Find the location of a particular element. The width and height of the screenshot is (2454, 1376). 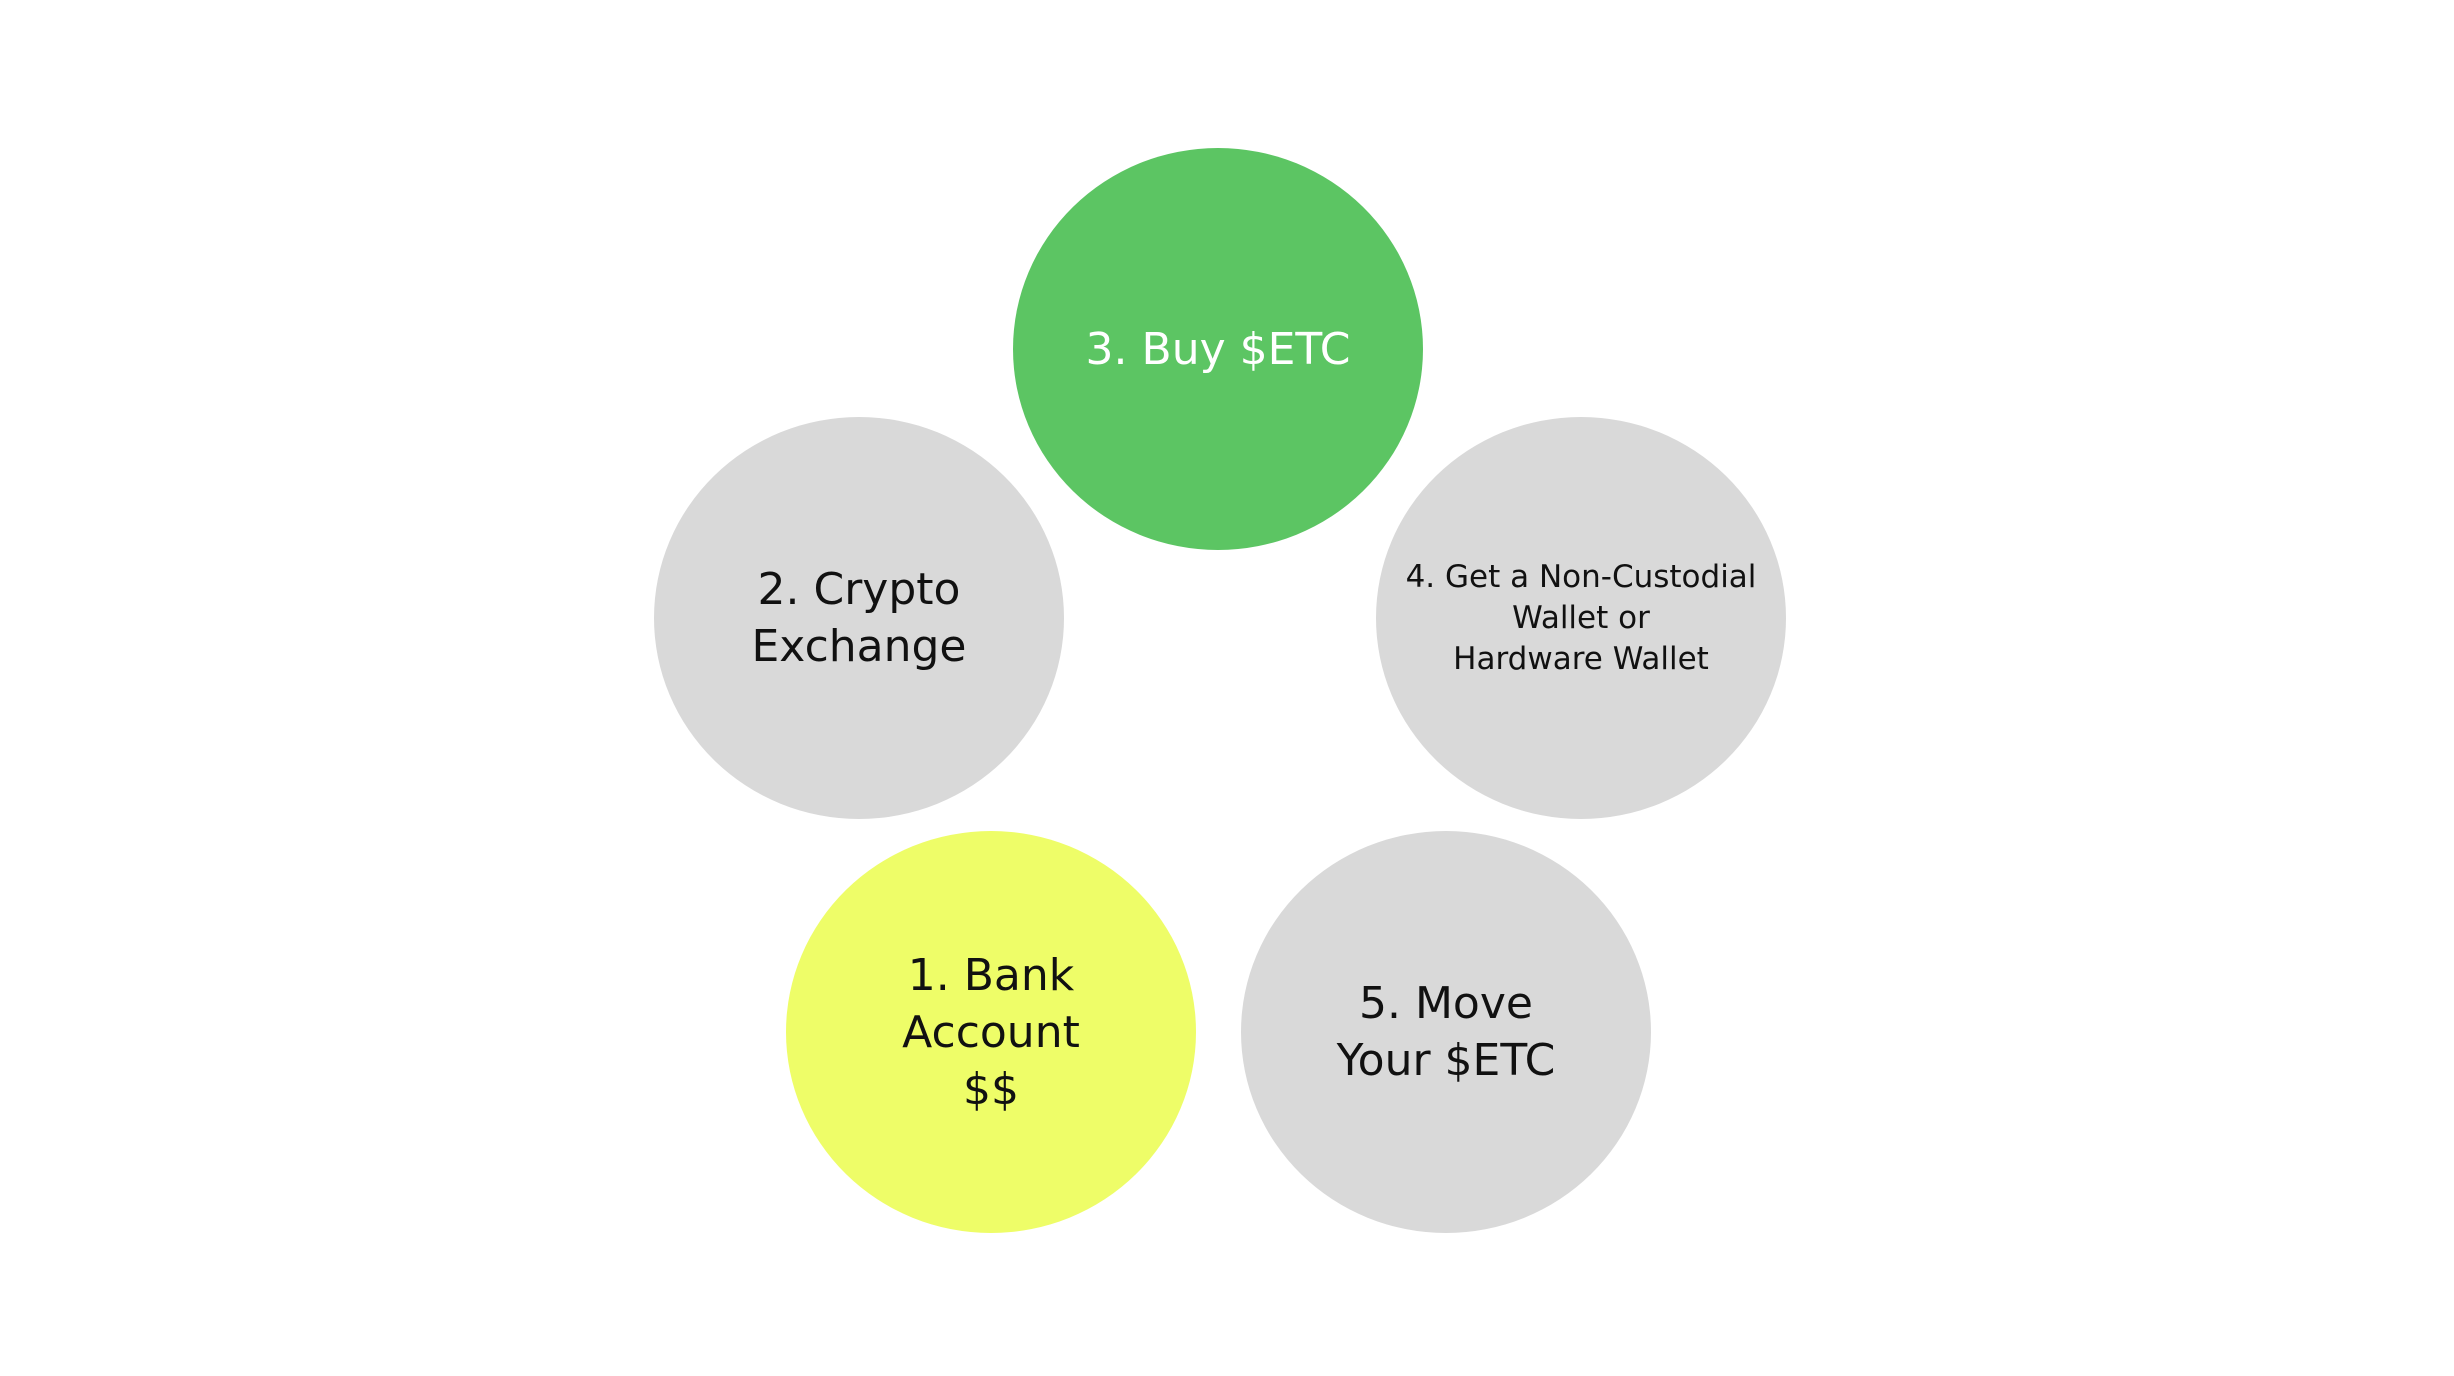

step-3-label: 3. Buy $ETC is located at coordinates (1218, 349).